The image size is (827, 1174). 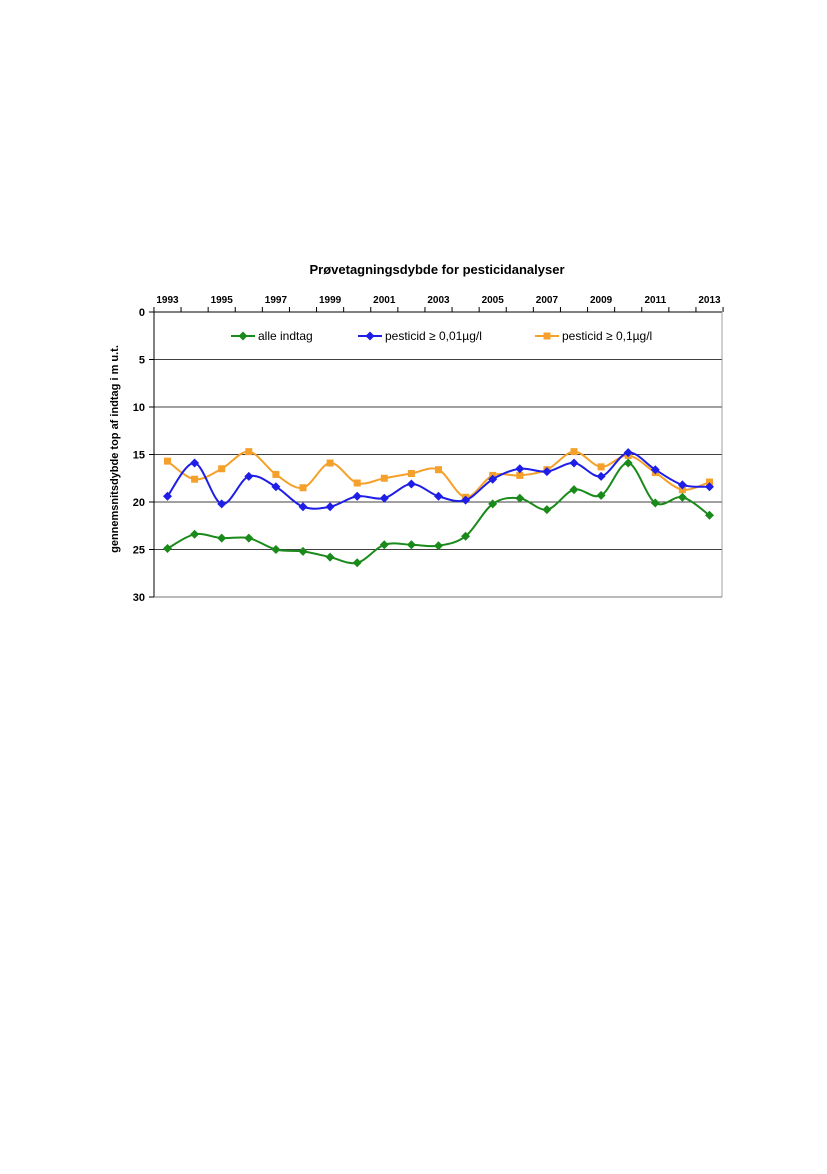 What do you see at coordinates (139, 598) in the screenshot?
I see `y-tick-label: 30` at bounding box center [139, 598].